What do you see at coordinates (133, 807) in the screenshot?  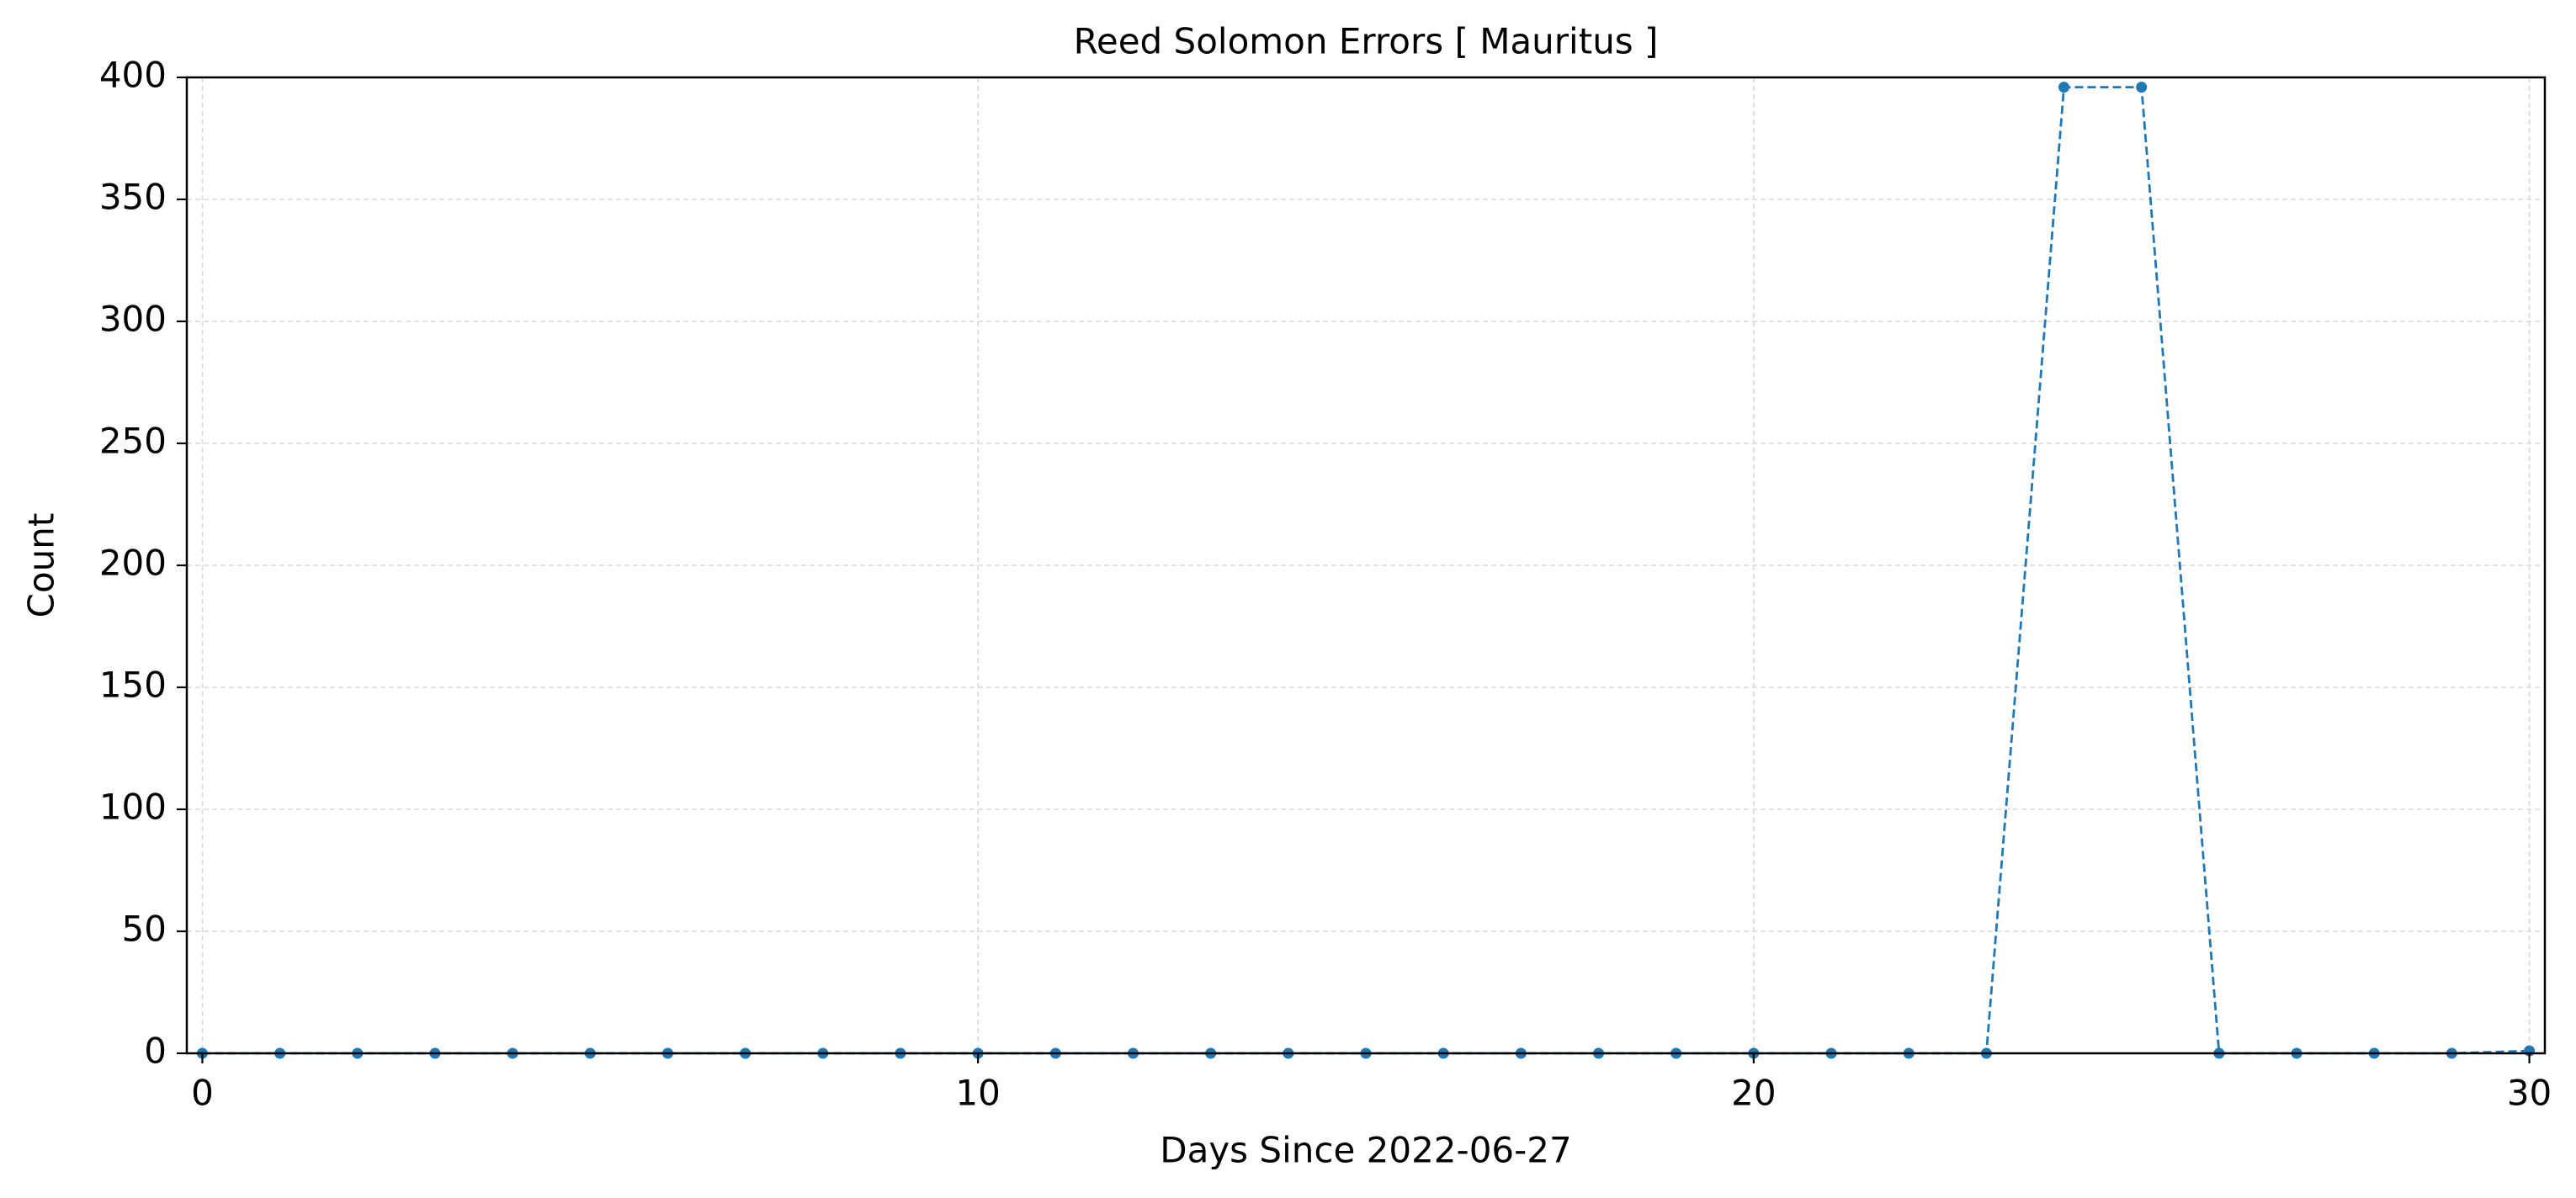 I see `y-tick-label: 100` at bounding box center [133, 807].